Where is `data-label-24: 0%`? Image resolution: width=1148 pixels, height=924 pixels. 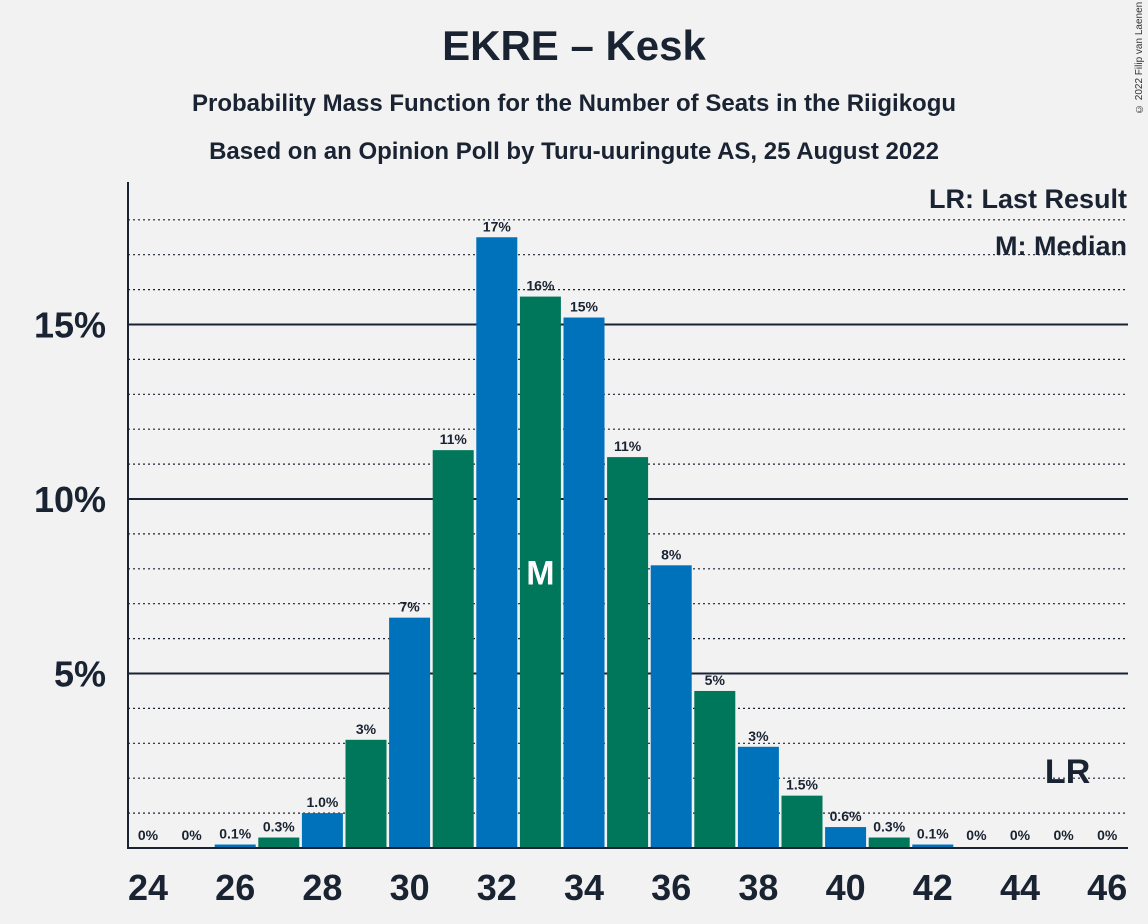 data-label-24: 0% is located at coordinates (148, 835).